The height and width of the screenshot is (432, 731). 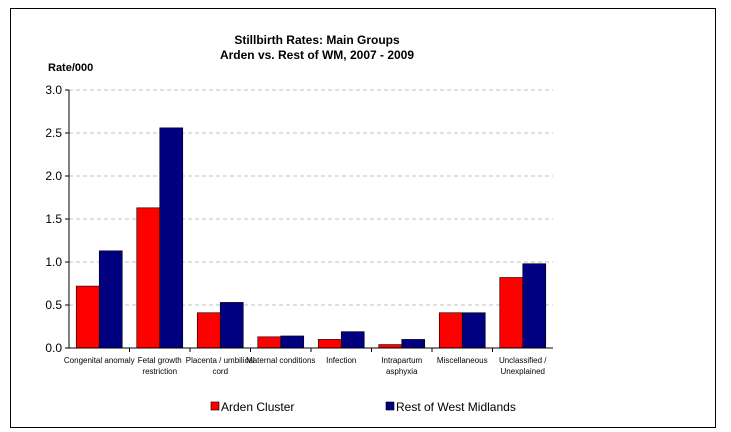 What do you see at coordinates (53, 176) in the screenshot?
I see `y-tick-label: 2.0` at bounding box center [53, 176].